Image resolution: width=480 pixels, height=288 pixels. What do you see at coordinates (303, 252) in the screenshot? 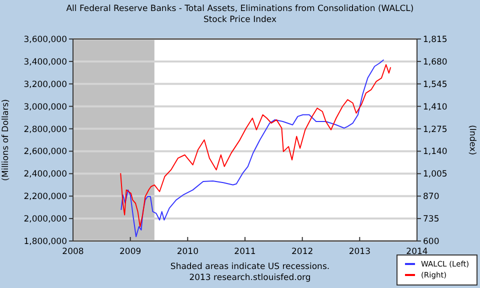
I see `x-tick-label: 2012` at bounding box center [303, 252].